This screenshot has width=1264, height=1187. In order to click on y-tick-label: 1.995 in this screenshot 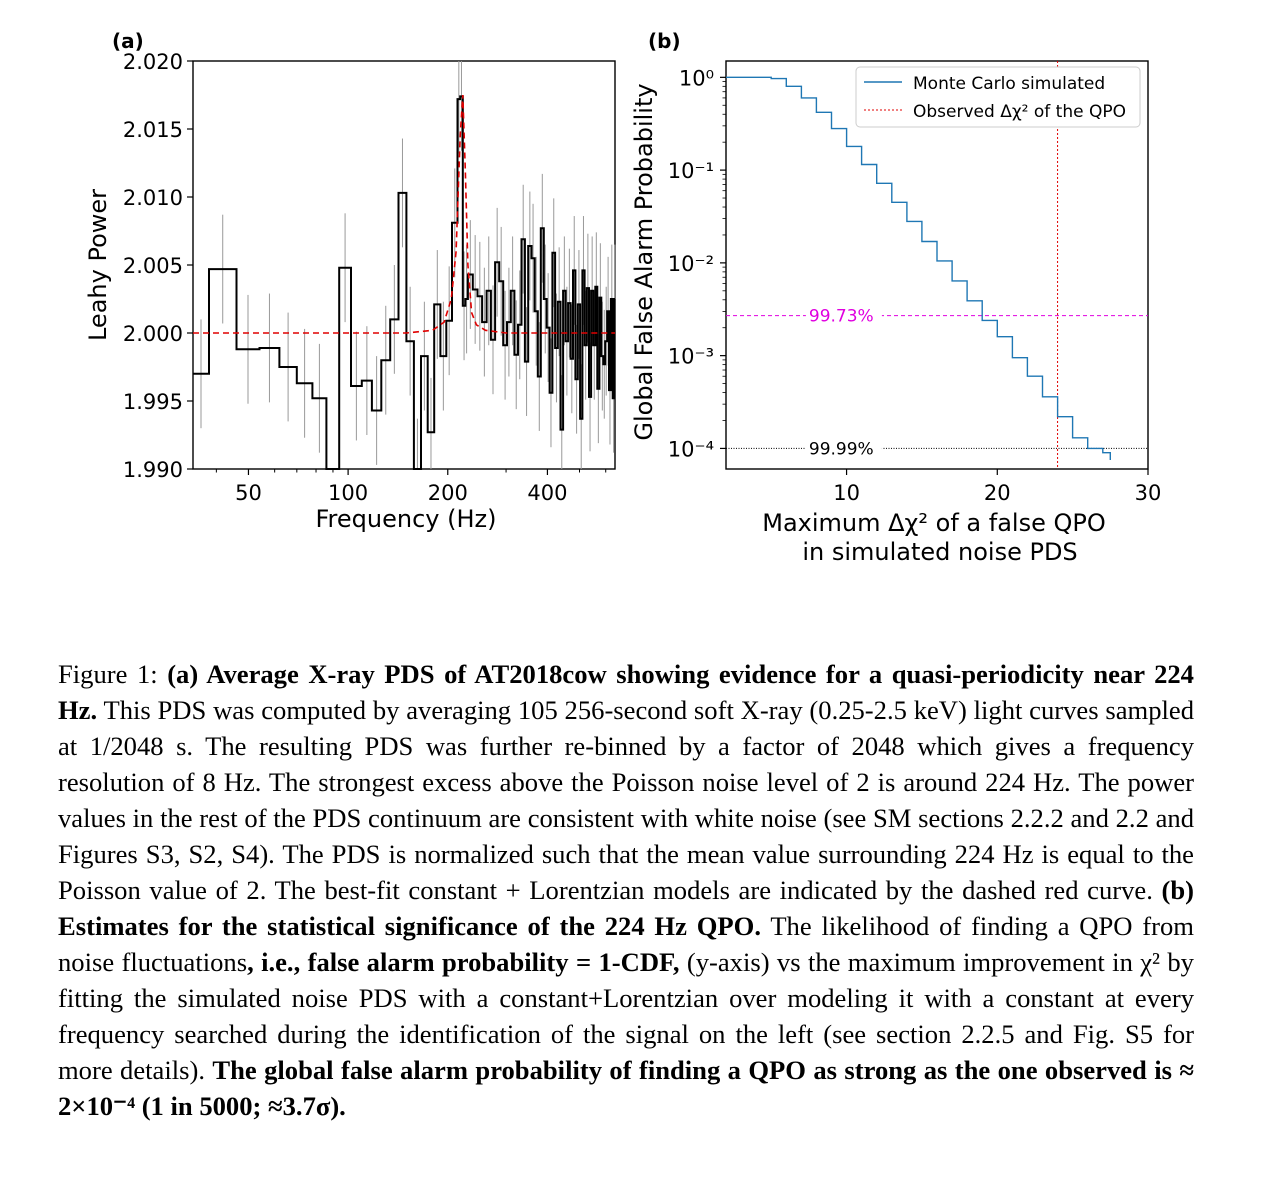, I will do `click(153, 402)`.